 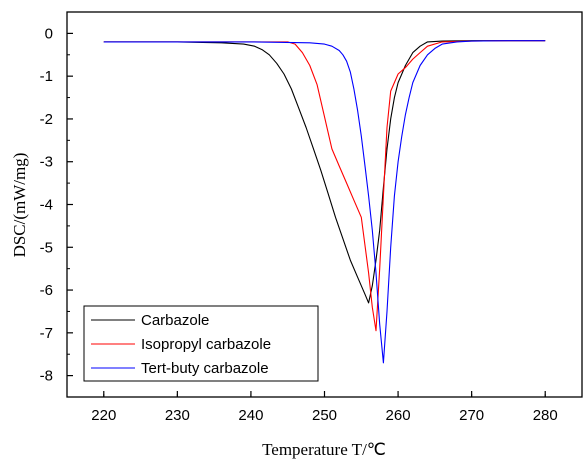 What do you see at coordinates (46, 333) in the screenshot?
I see `y-tick-label--7: -7` at bounding box center [46, 333].